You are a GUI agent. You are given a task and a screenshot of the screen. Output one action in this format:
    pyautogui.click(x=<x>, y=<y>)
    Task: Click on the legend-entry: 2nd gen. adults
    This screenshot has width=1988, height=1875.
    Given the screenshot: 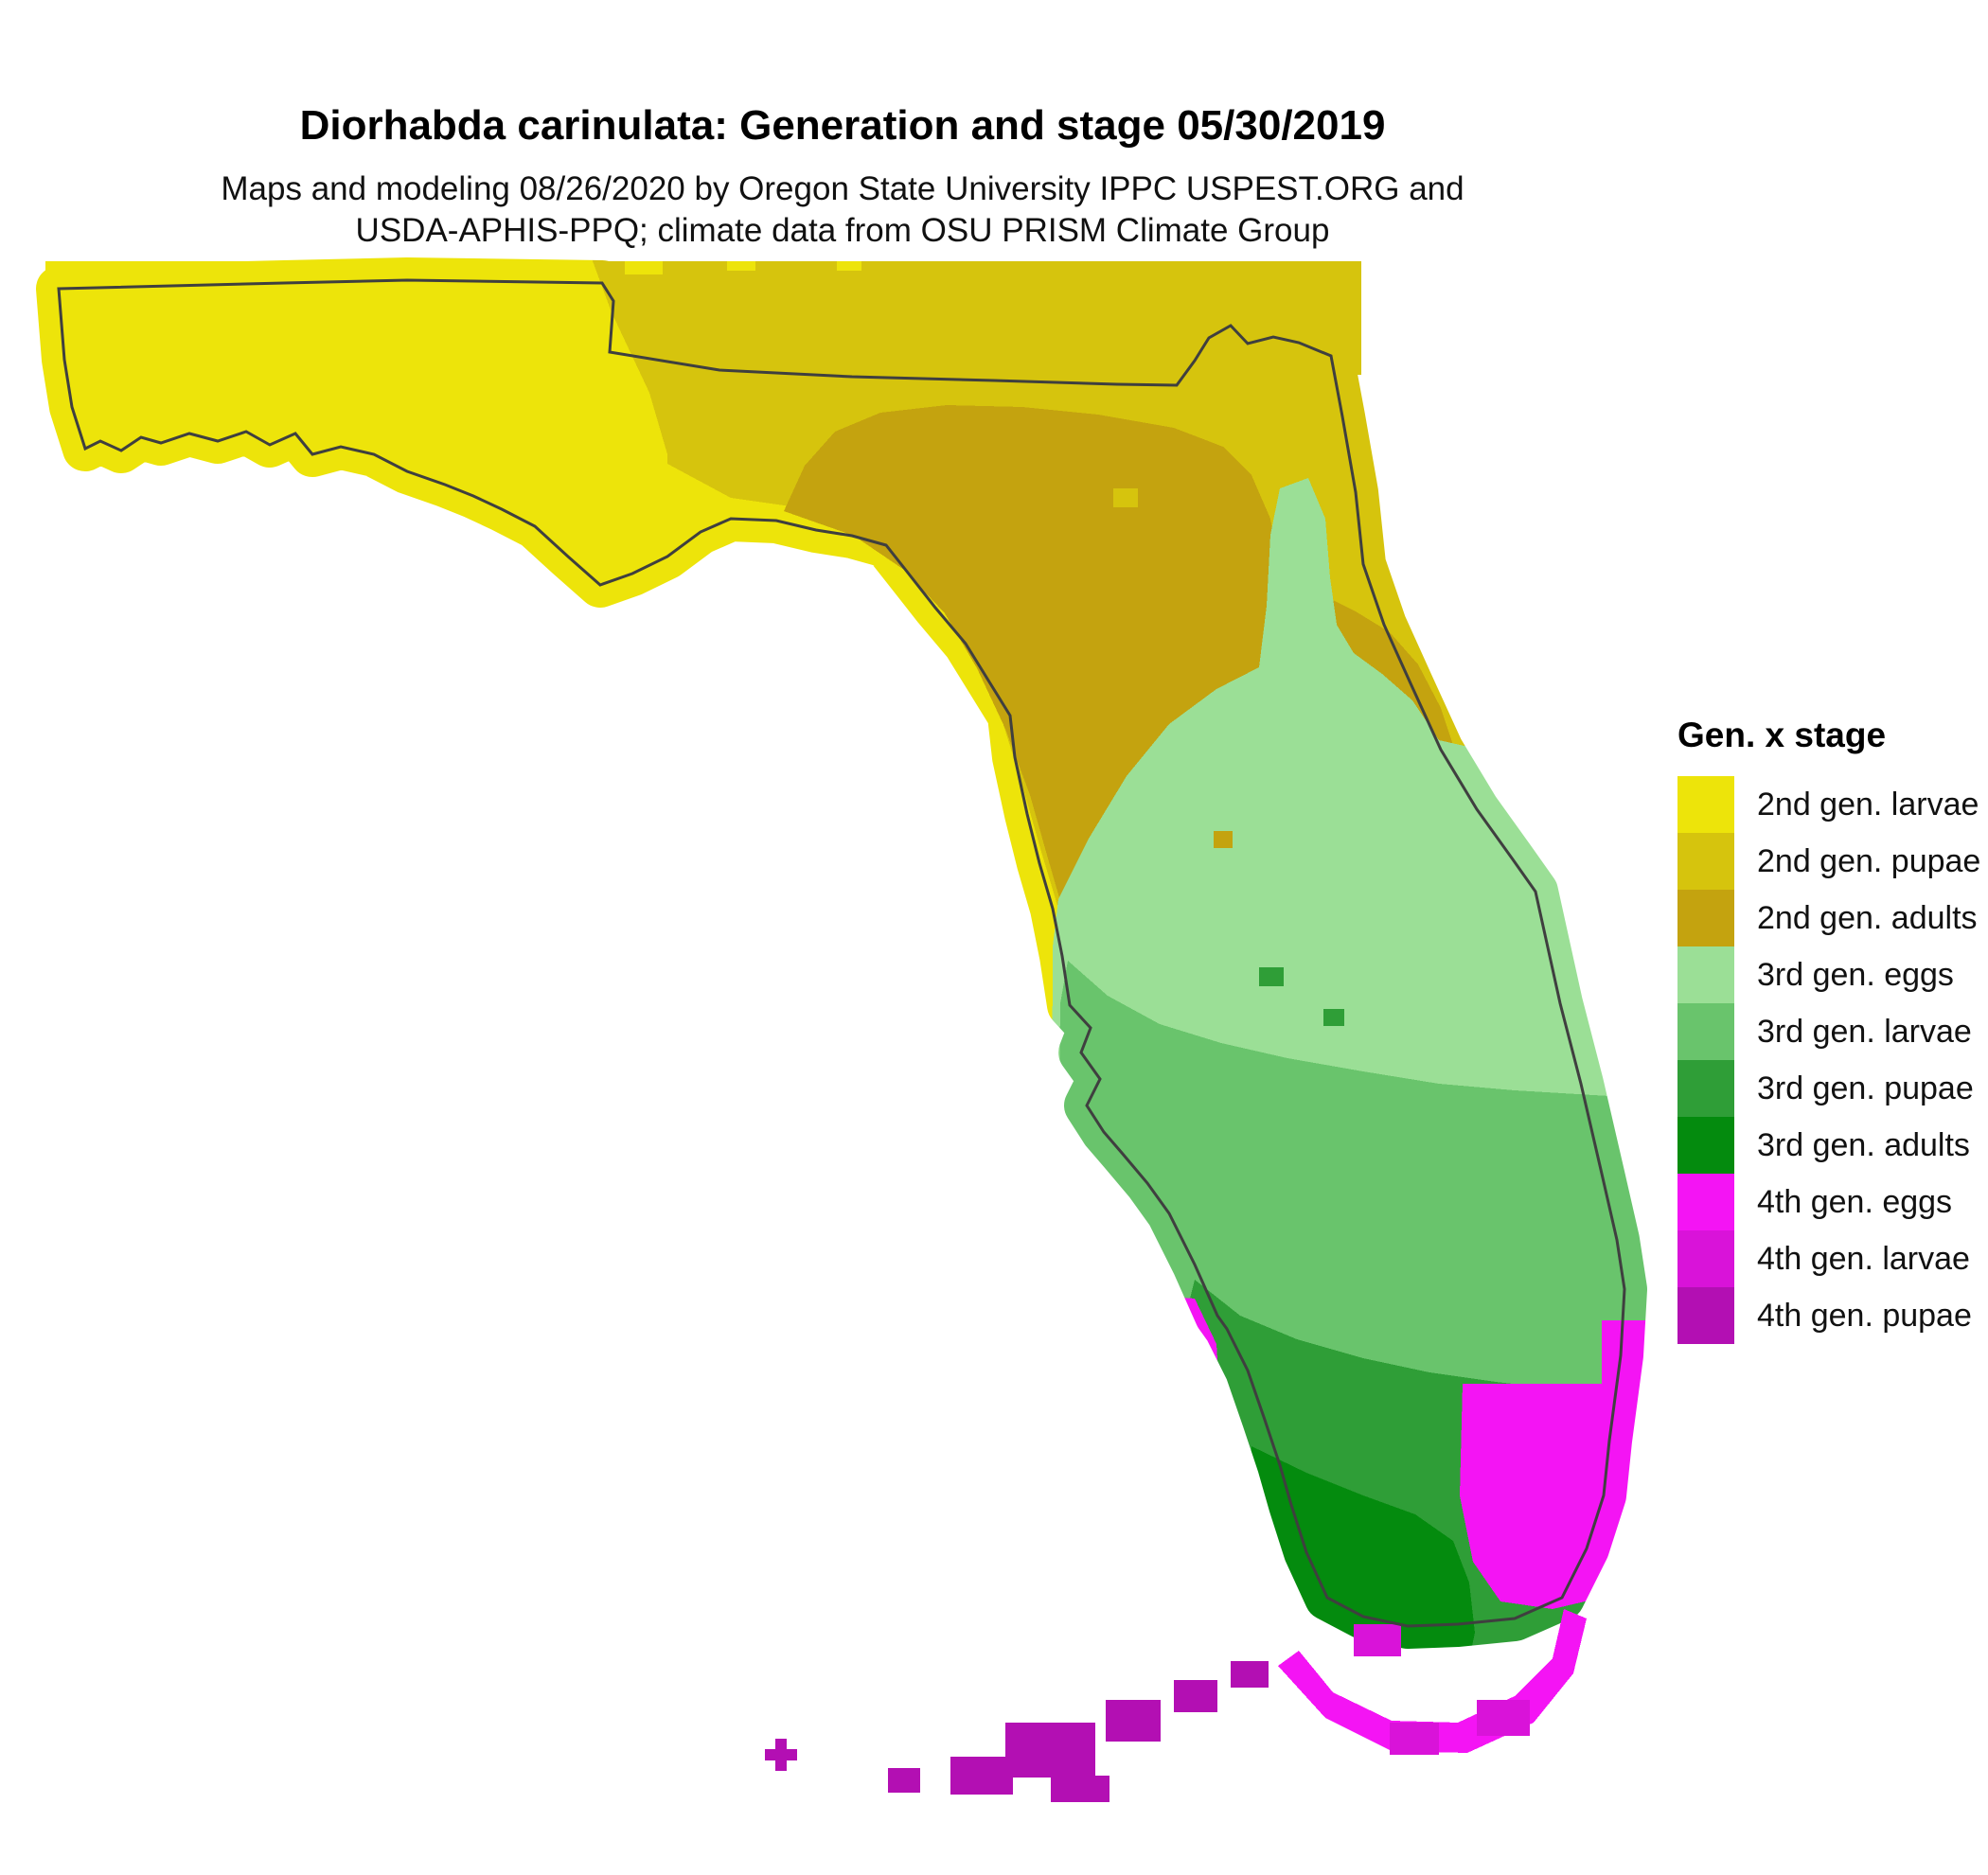 What is the action you would take?
    pyautogui.click(x=1828, y=918)
    